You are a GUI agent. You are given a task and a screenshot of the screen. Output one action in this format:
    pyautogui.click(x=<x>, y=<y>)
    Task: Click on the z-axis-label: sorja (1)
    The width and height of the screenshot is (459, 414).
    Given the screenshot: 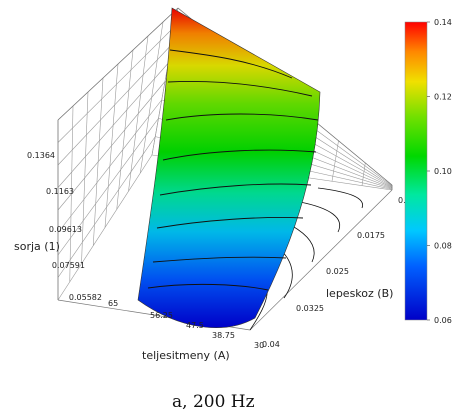 What is the action you would take?
    pyautogui.click(x=37, y=246)
    